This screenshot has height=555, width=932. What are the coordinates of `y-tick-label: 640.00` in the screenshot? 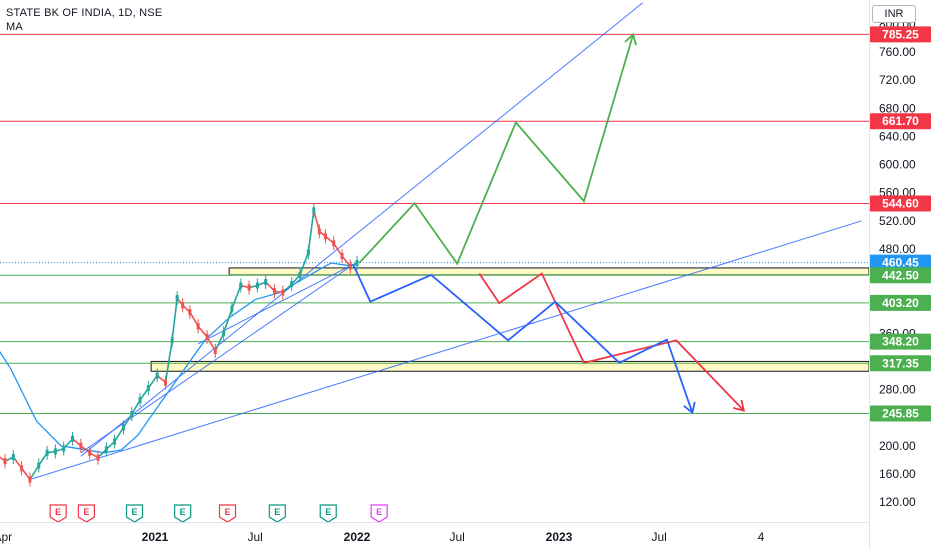 It's located at (897, 136).